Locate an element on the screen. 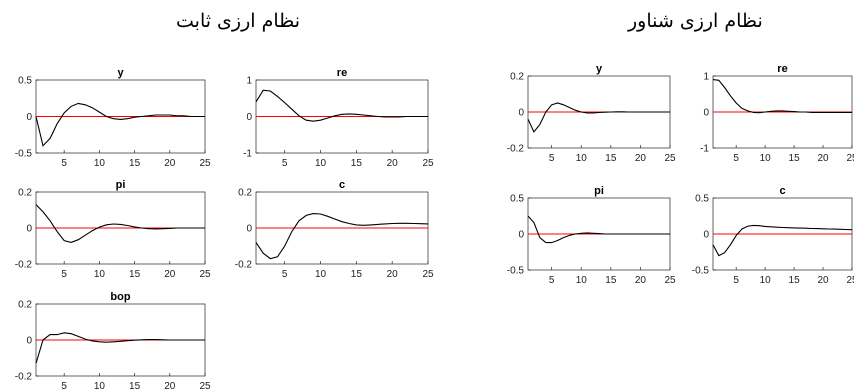 The width and height of the screenshot is (854, 391). float-re-ytick-label: 0 is located at coordinates (706, 113).